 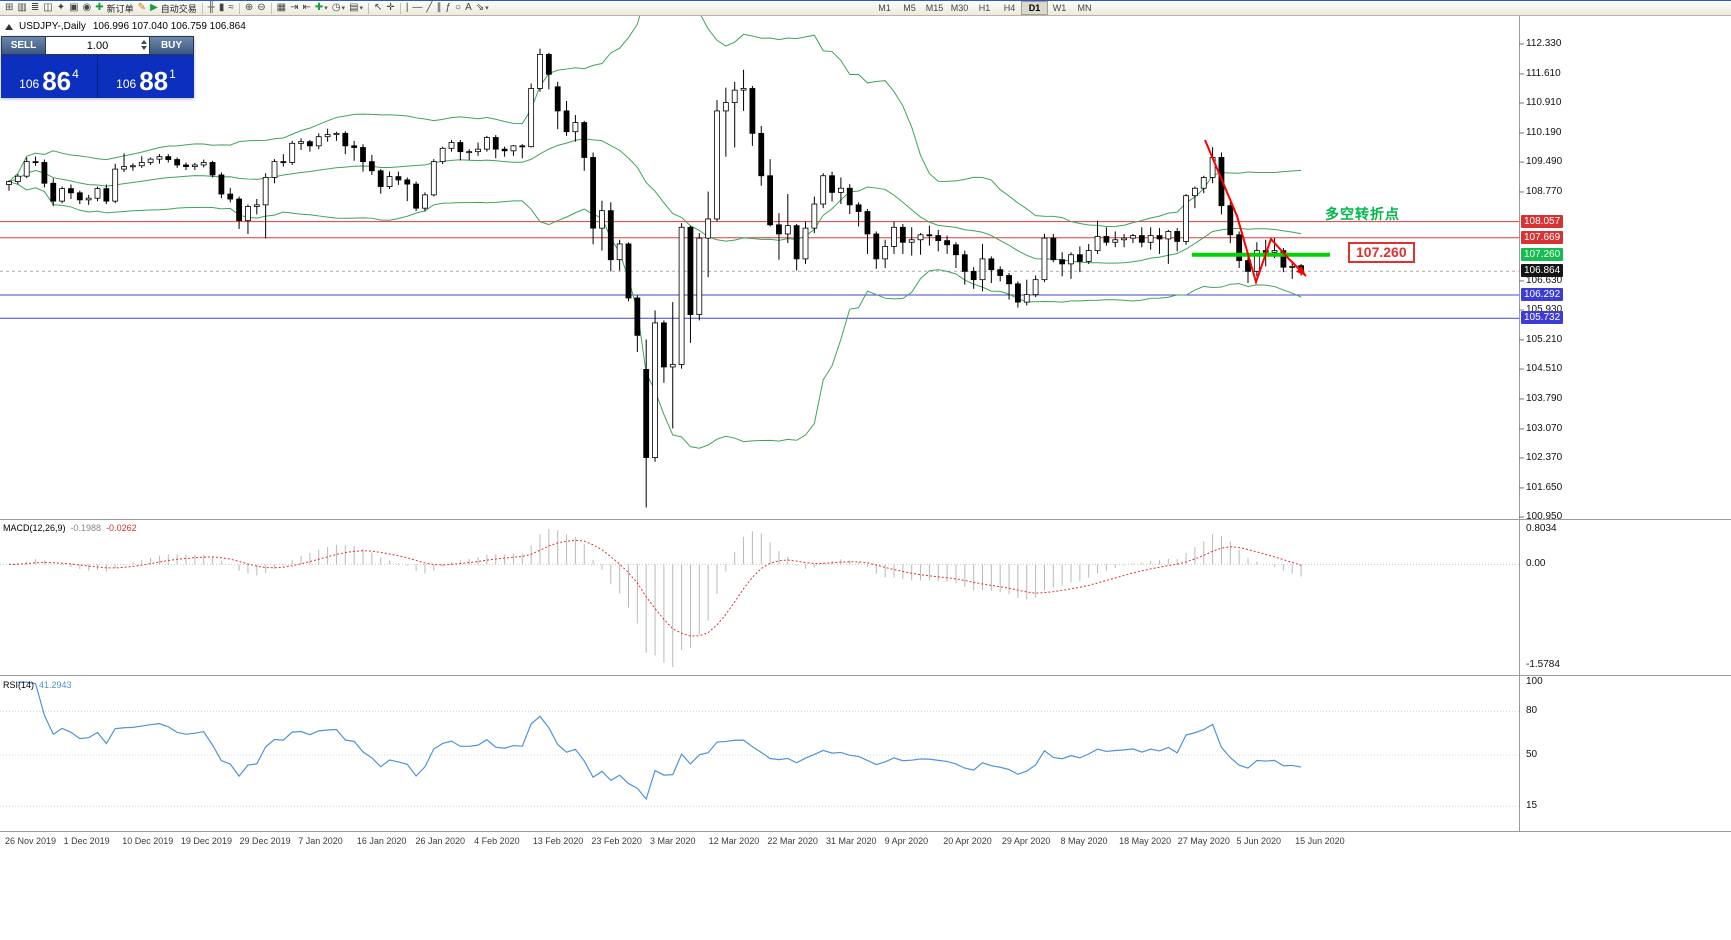 I want to click on price-tick: 111.610, so click(x=1543, y=73).